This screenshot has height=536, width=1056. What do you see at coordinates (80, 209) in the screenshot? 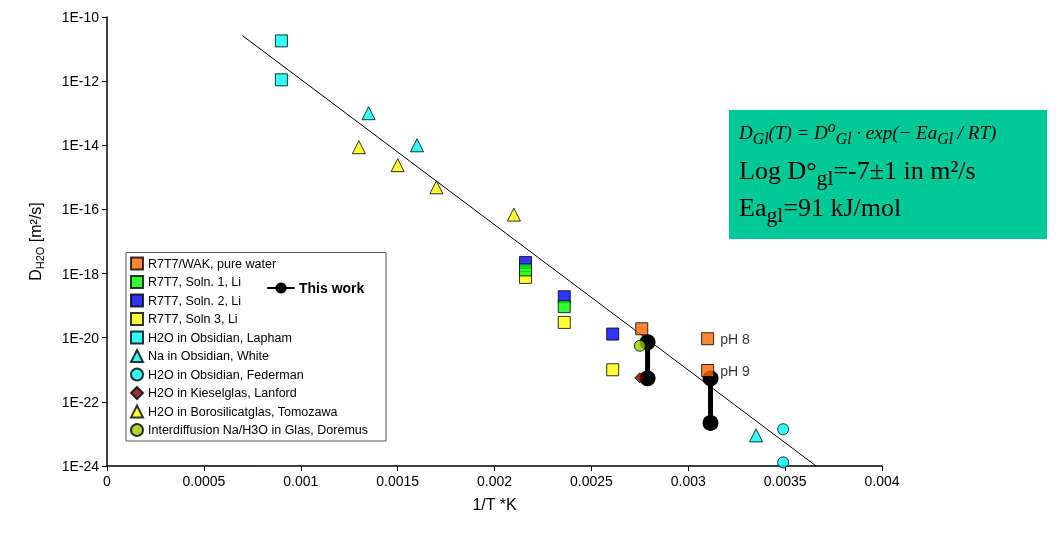
I see `y-tick-label: 1E-16` at bounding box center [80, 209].